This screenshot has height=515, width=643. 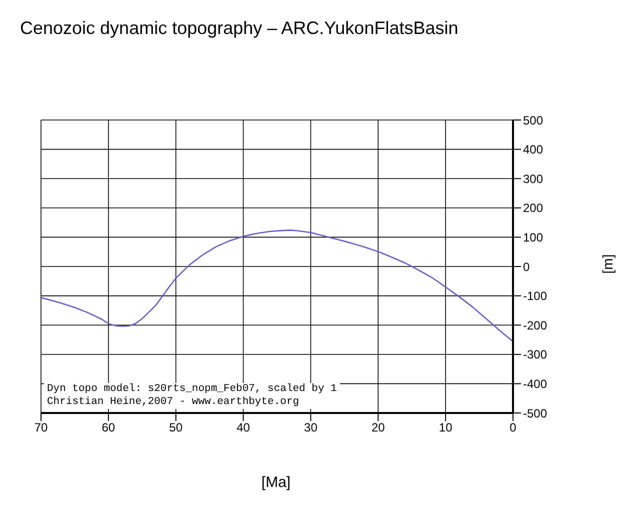 I want to click on y-tick-label: 500, so click(x=533, y=120).